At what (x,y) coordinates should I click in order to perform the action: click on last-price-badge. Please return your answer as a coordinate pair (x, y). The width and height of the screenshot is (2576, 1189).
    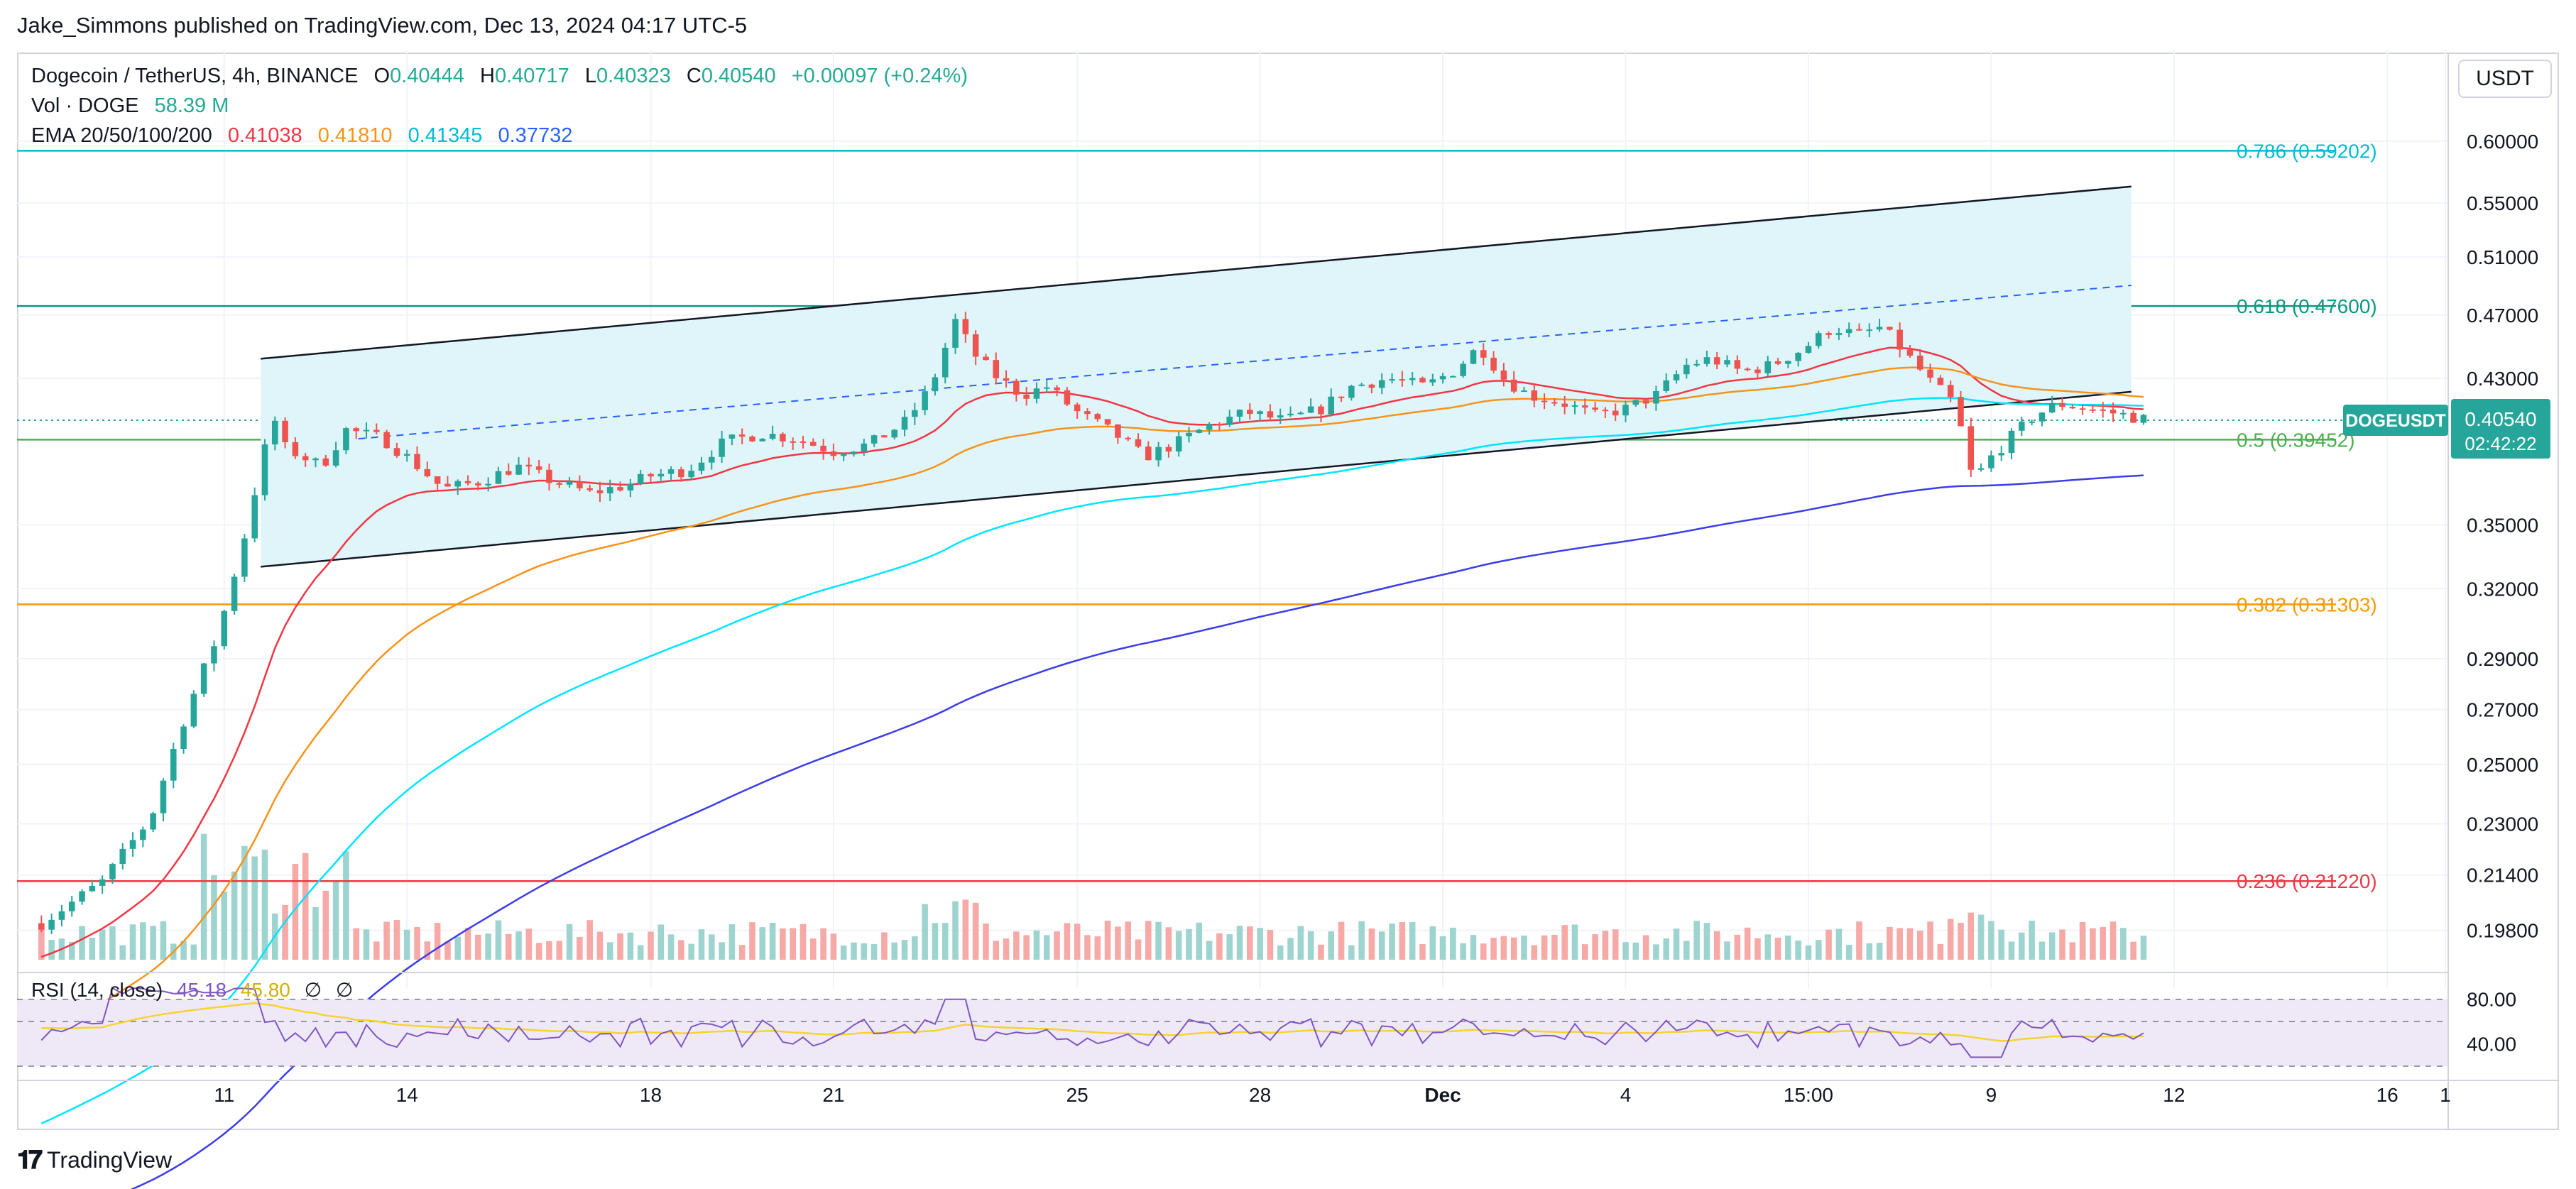
    Looking at the image, I should click on (2500, 429).